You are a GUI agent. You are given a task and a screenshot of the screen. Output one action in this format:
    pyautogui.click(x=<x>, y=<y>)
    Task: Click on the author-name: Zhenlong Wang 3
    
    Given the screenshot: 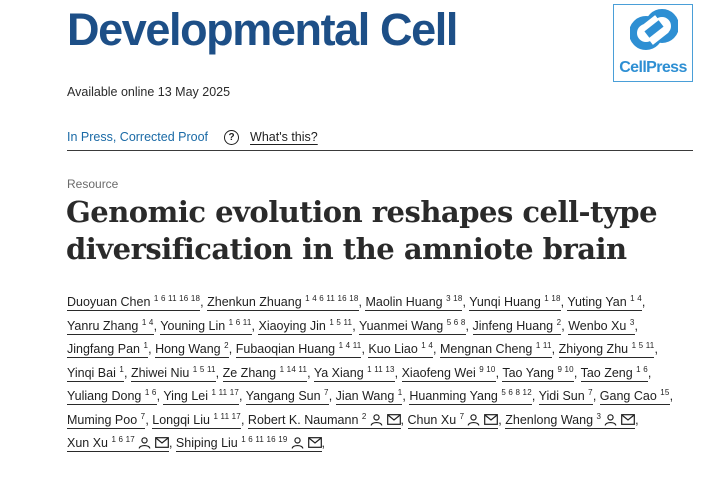 What is the action you would take?
    pyautogui.click(x=570, y=420)
    